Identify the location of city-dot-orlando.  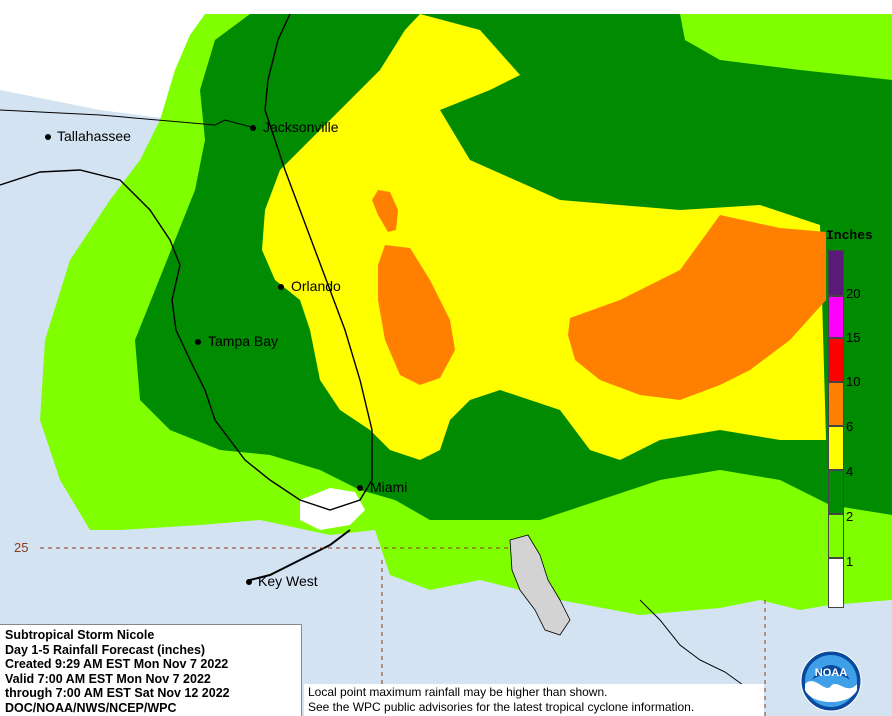
(281, 287).